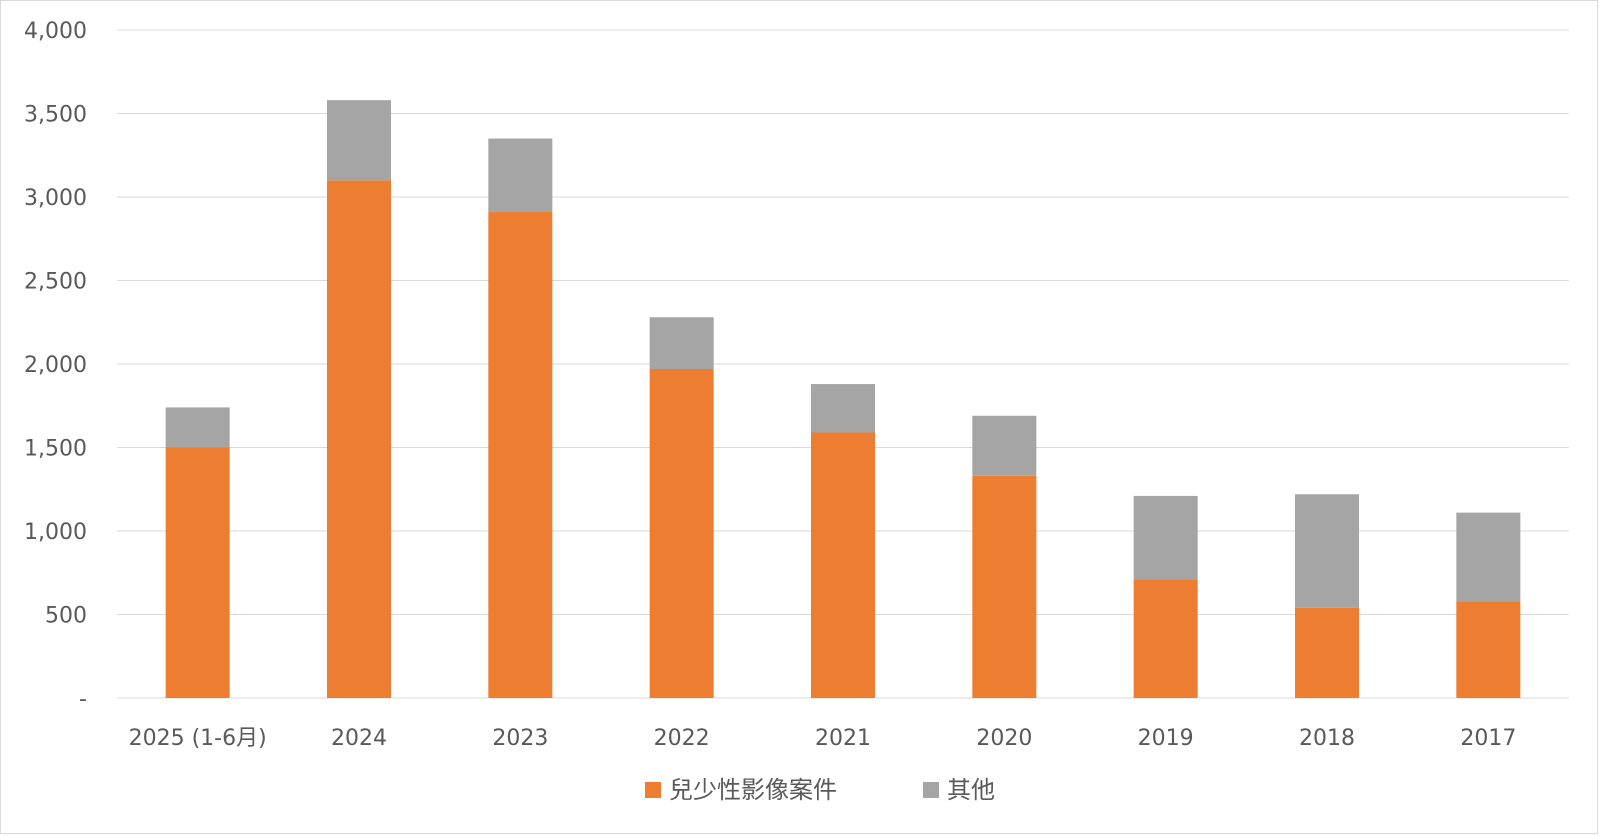 The width and height of the screenshot is (1600, 836). Describe the element at coordinates (55, 198) in the screenshot. I see `y-tick-label: 3,000` at that location.